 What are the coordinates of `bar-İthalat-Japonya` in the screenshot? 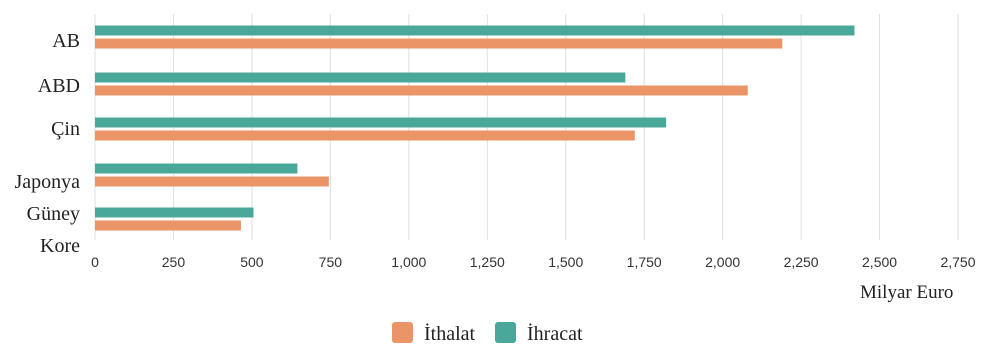 It's located at (212, 181).